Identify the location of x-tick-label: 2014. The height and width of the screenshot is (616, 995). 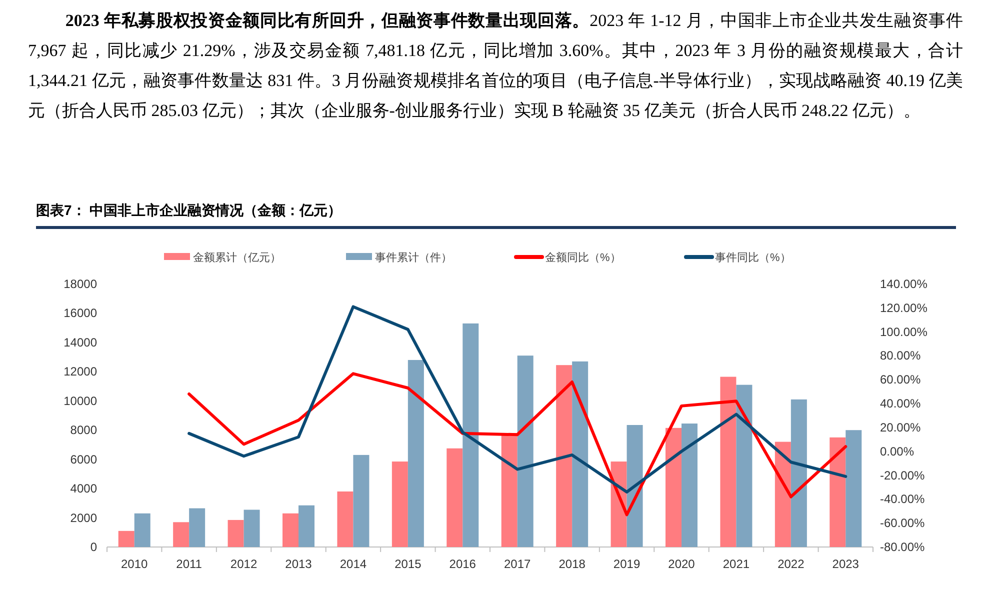
(353, 564).